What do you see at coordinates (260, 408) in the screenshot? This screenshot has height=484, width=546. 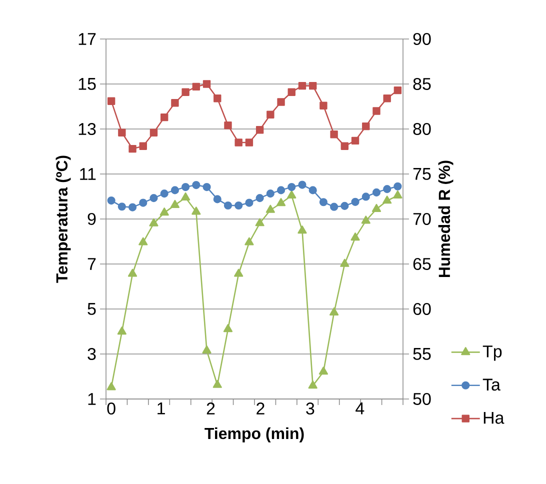 I see `x-tick-label: 2` at bounding box center [260, 408].